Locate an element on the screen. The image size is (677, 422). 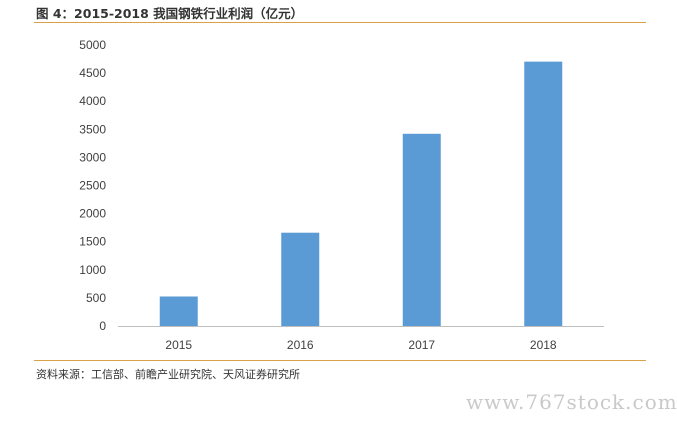
figure-title: 图 4：2015-2018 我国钢铁行业利润（亿元） is located at coordinates (170, 13).